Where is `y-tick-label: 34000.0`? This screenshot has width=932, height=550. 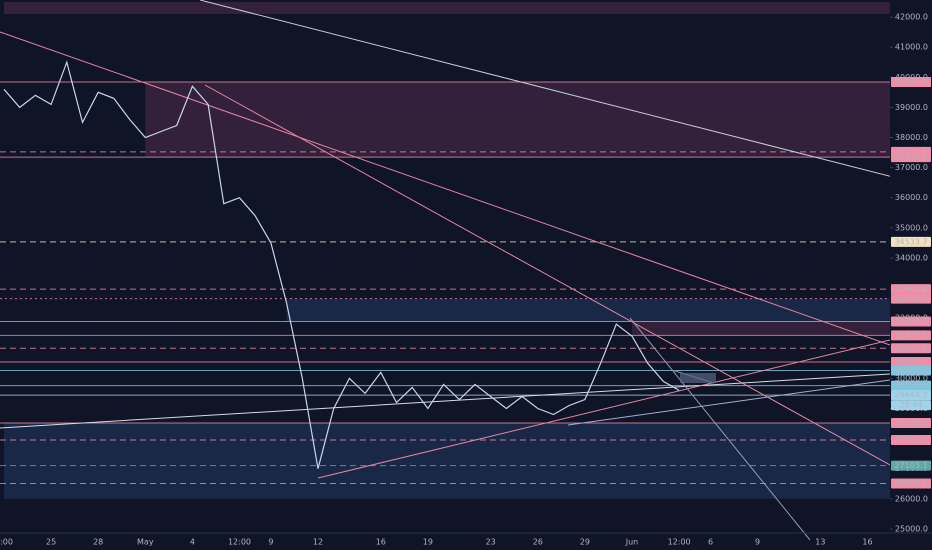 y-tick-label: 34000.0 is located at coordinates (911, 257).